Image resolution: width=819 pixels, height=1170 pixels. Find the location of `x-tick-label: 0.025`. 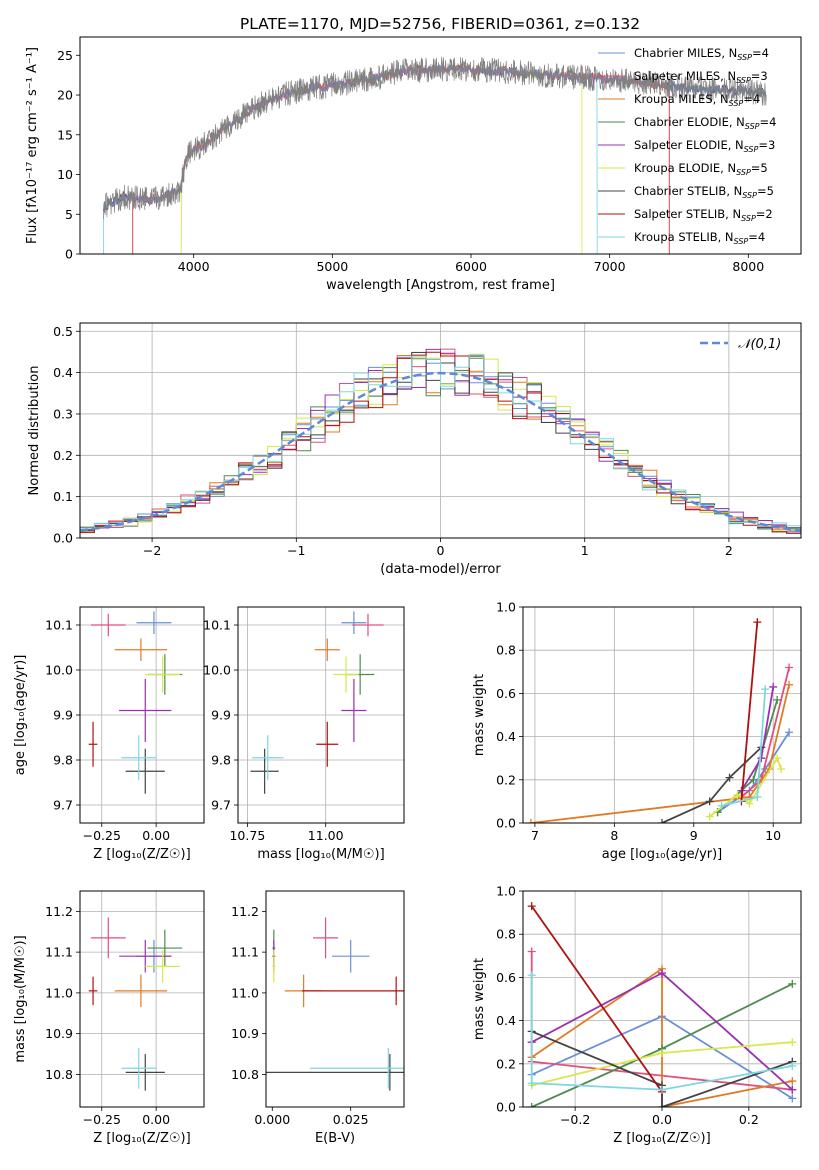

x-tick-label: 0.025 is located at coordinates (351, 1119).